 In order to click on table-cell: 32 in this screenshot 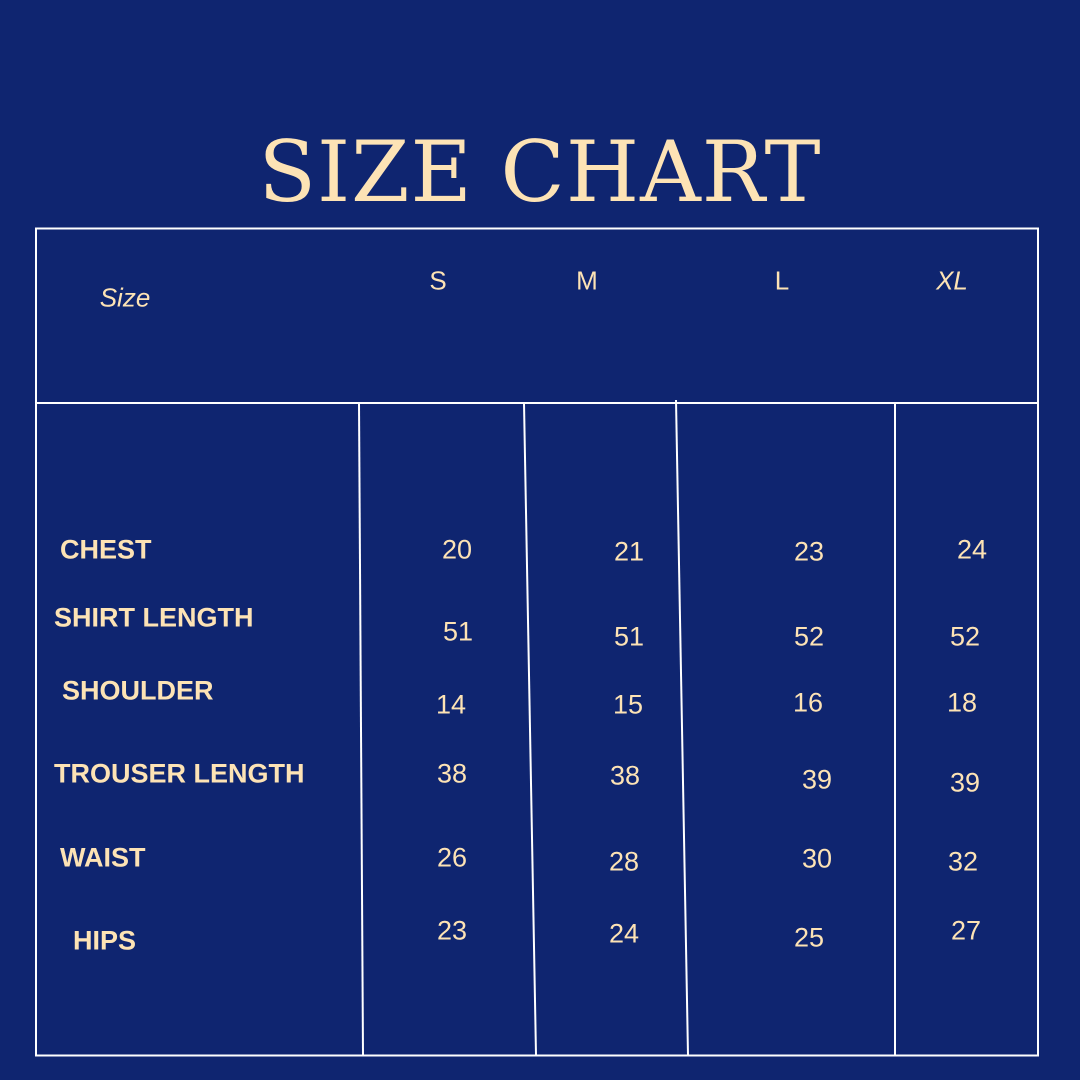, I will do `click(963, 861)`.